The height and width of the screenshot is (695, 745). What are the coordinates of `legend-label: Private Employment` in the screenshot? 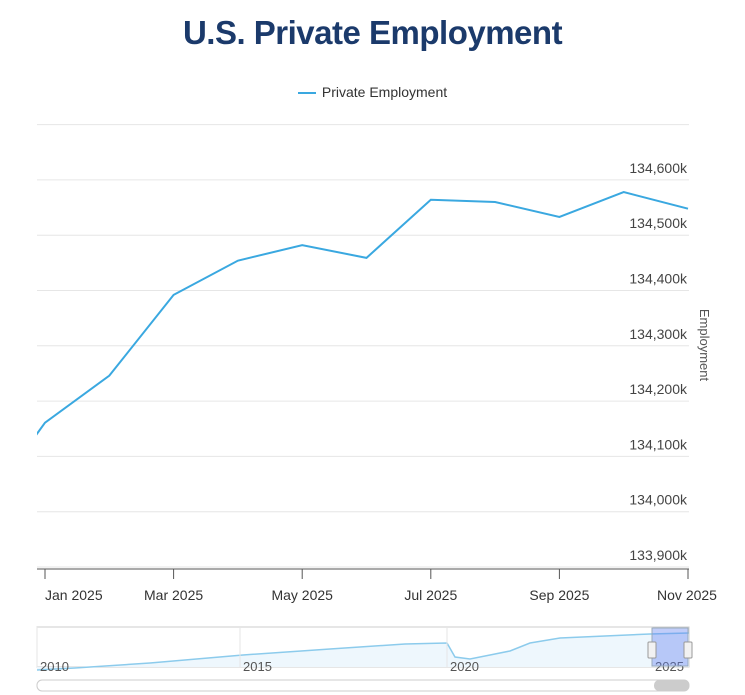 It's located at (384, 92).